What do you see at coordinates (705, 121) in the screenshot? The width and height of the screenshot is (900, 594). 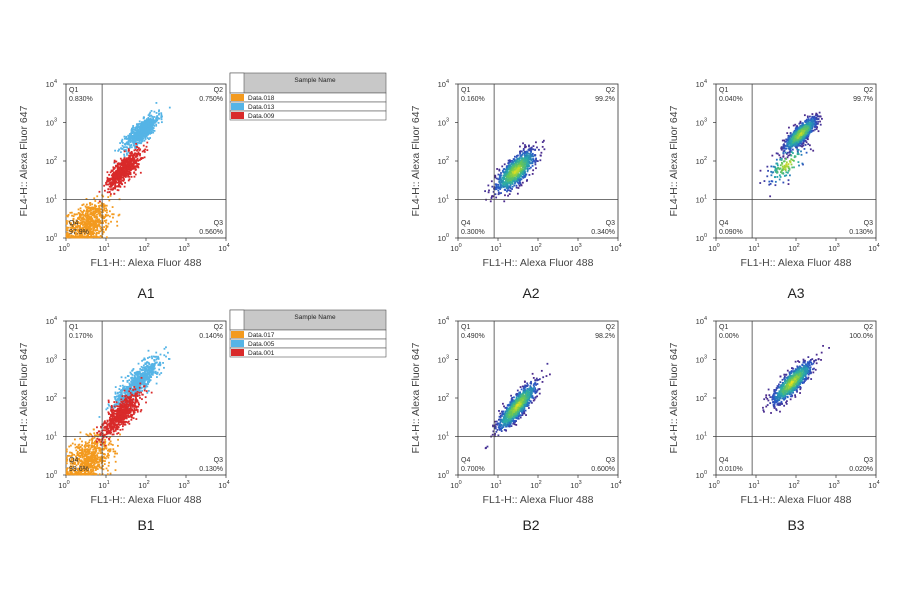 I see `y-tick-exponent: 3` at bounding box center [705, 121].